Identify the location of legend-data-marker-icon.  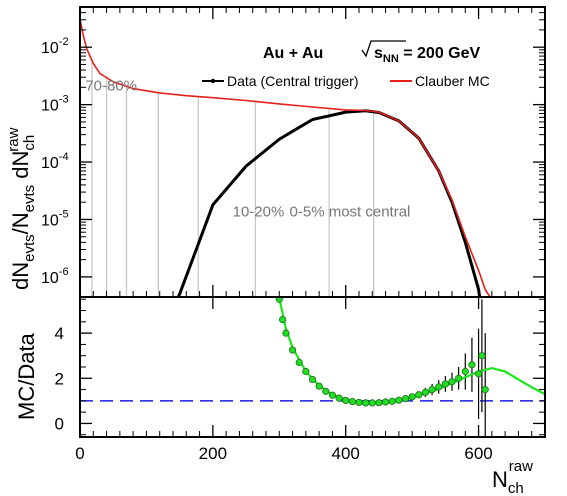
(213, 81).